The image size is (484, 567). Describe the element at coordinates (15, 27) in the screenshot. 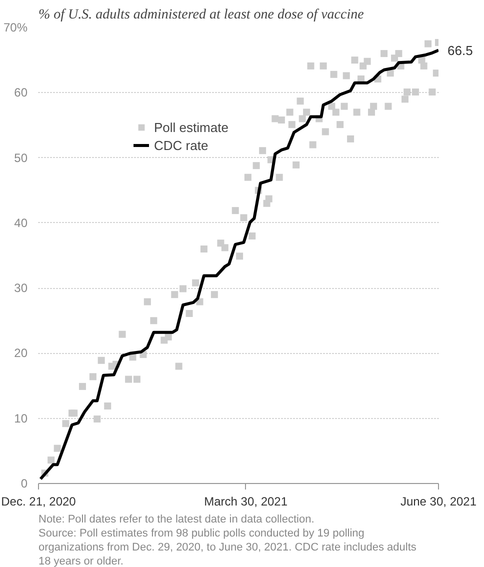

I see `y-tick-label: 70%` at that location.